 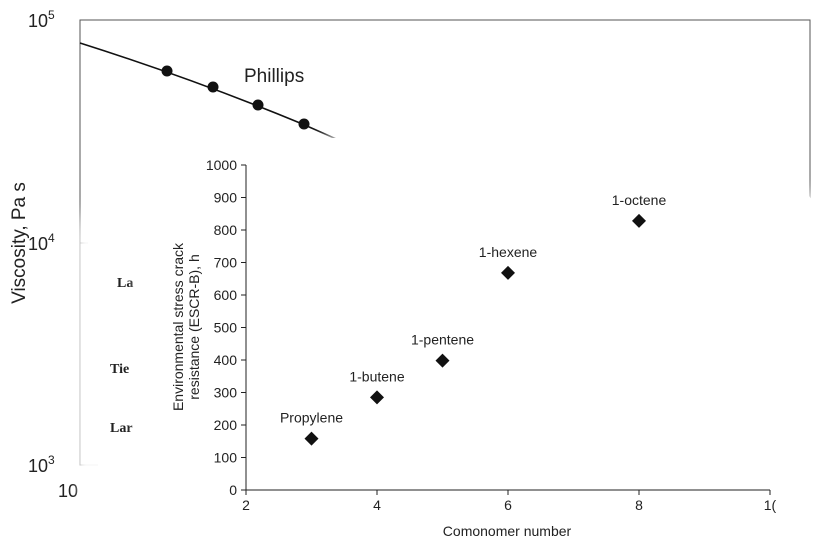 I want to click on escr-xtick-label: 6, so click(x=508, y=505).